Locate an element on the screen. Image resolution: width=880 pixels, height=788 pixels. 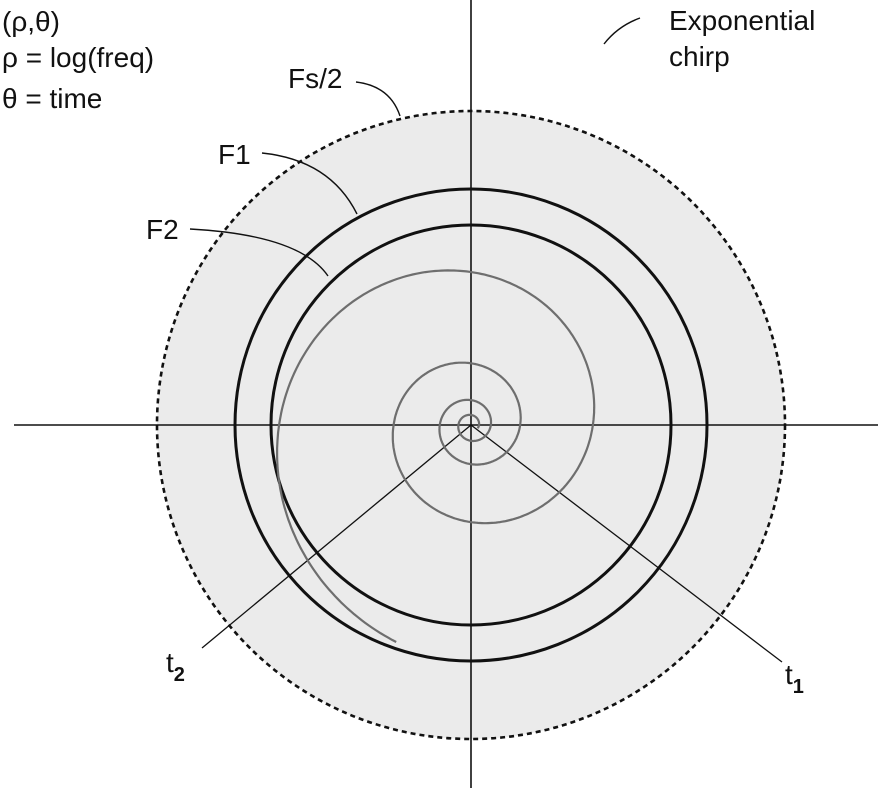
t2-label: t2 is located at coordinates (175, 666).